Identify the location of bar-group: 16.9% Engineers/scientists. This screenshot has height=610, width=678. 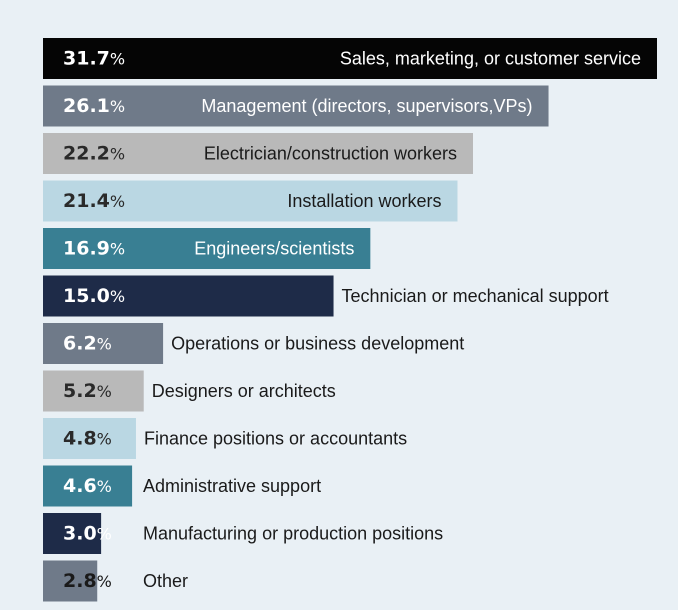
(207, 248).